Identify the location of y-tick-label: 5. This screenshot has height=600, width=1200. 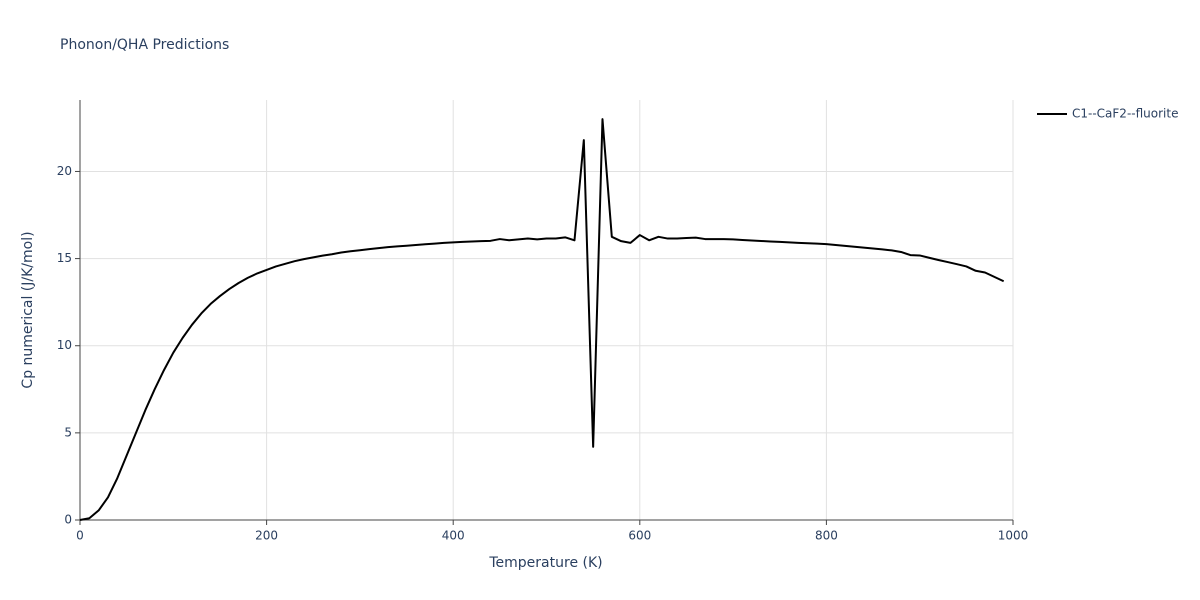
(68, 432).